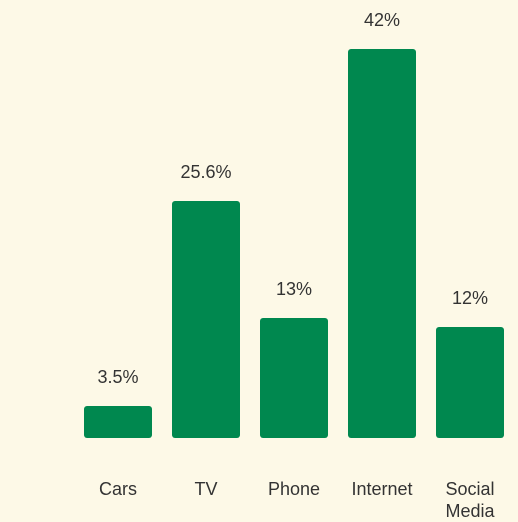 This screenshot has height=522, width=518. What do you see at coordinates (382, 20) in the screenshot?
I see `value-label: 42%` at bounding box center [382, 20].